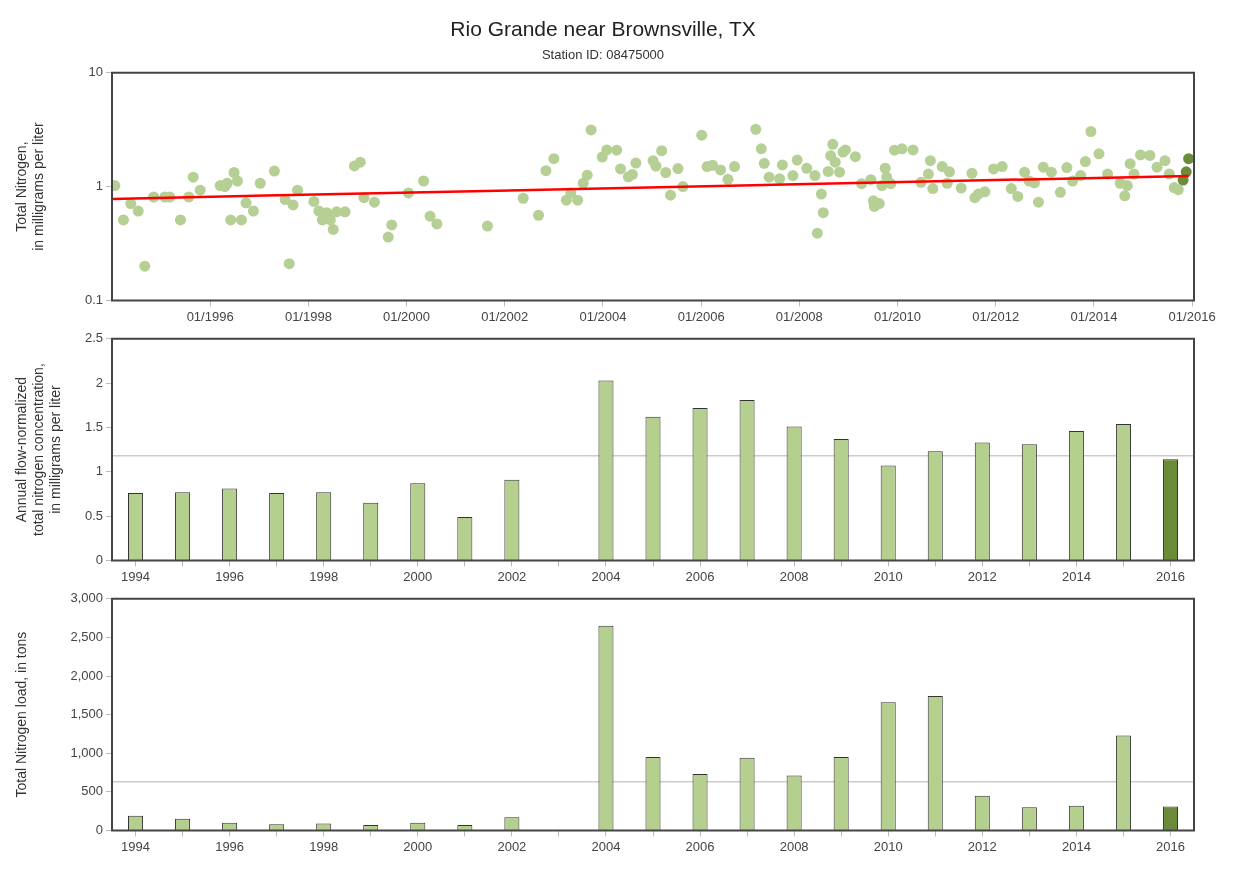 Image resolution: width=1252 pixels, height=877 pixels. Describe the element at coordinates (1094, 316) in the screenshot. I see `x-tick-label: 01/2014` at that location.